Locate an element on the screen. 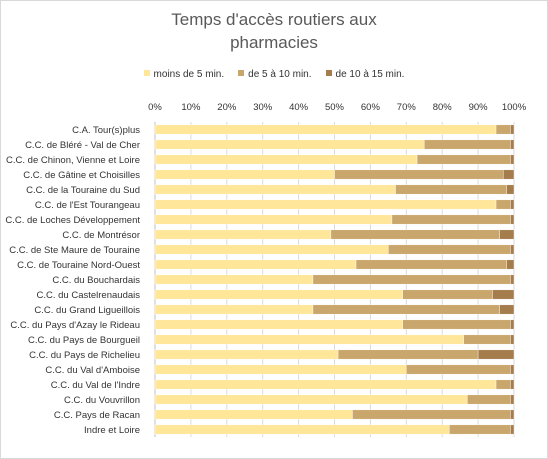 Image resolution: width=548 pixels, height=459 pixels. chart-title-line-1: Temps d'accès routiers aux is located at coordinates (274, 19).